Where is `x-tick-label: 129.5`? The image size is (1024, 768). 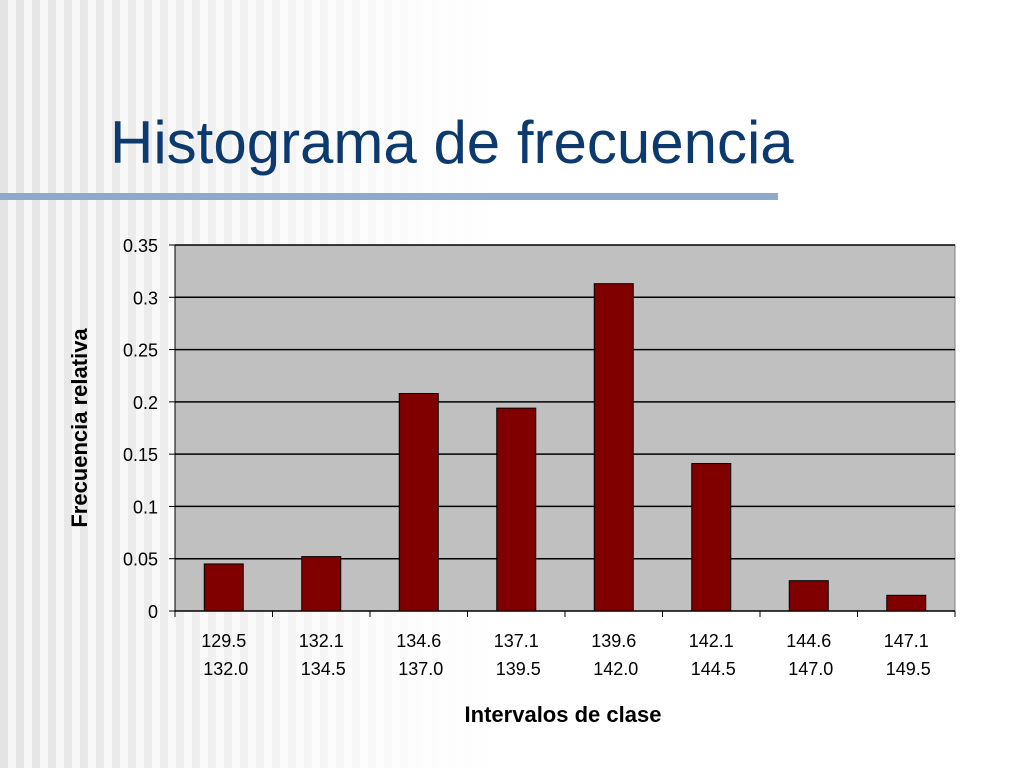
x-tick-label: 129.5 is located at coordinates (223, 641).